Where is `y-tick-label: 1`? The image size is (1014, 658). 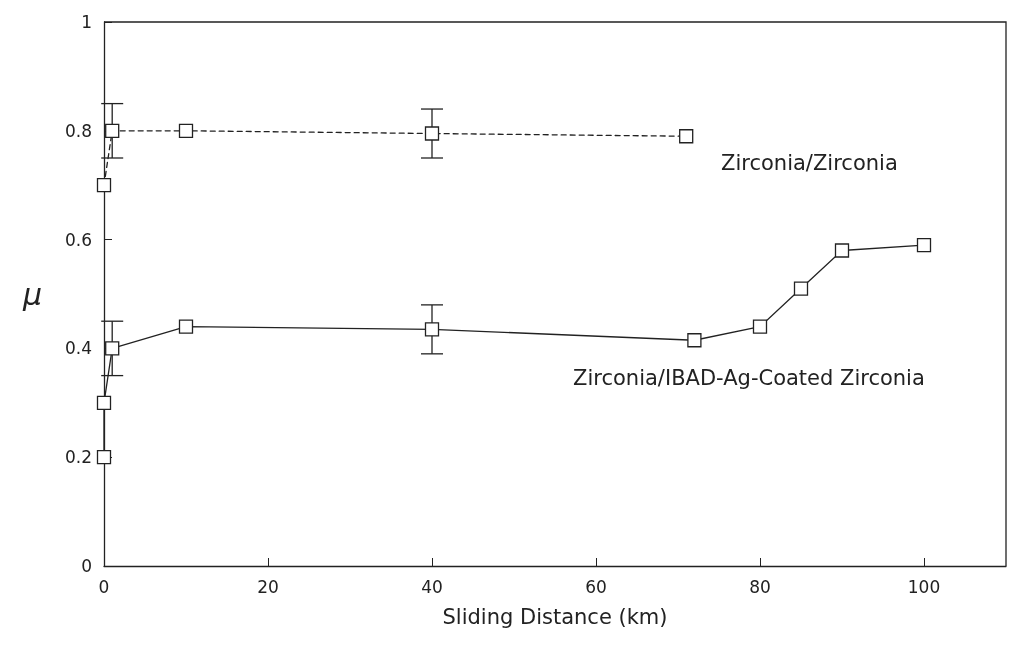 y-tick-label: 1 is located at coordinates (86, 22).